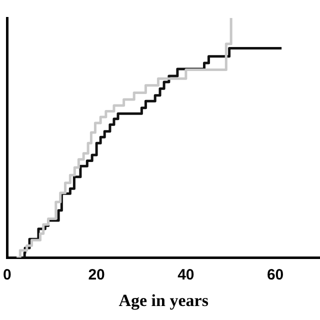  What do you see at coordinates (96, 275) in the screenshot?
I see `x-tick-label: 20` at bounding box center [96, 275].